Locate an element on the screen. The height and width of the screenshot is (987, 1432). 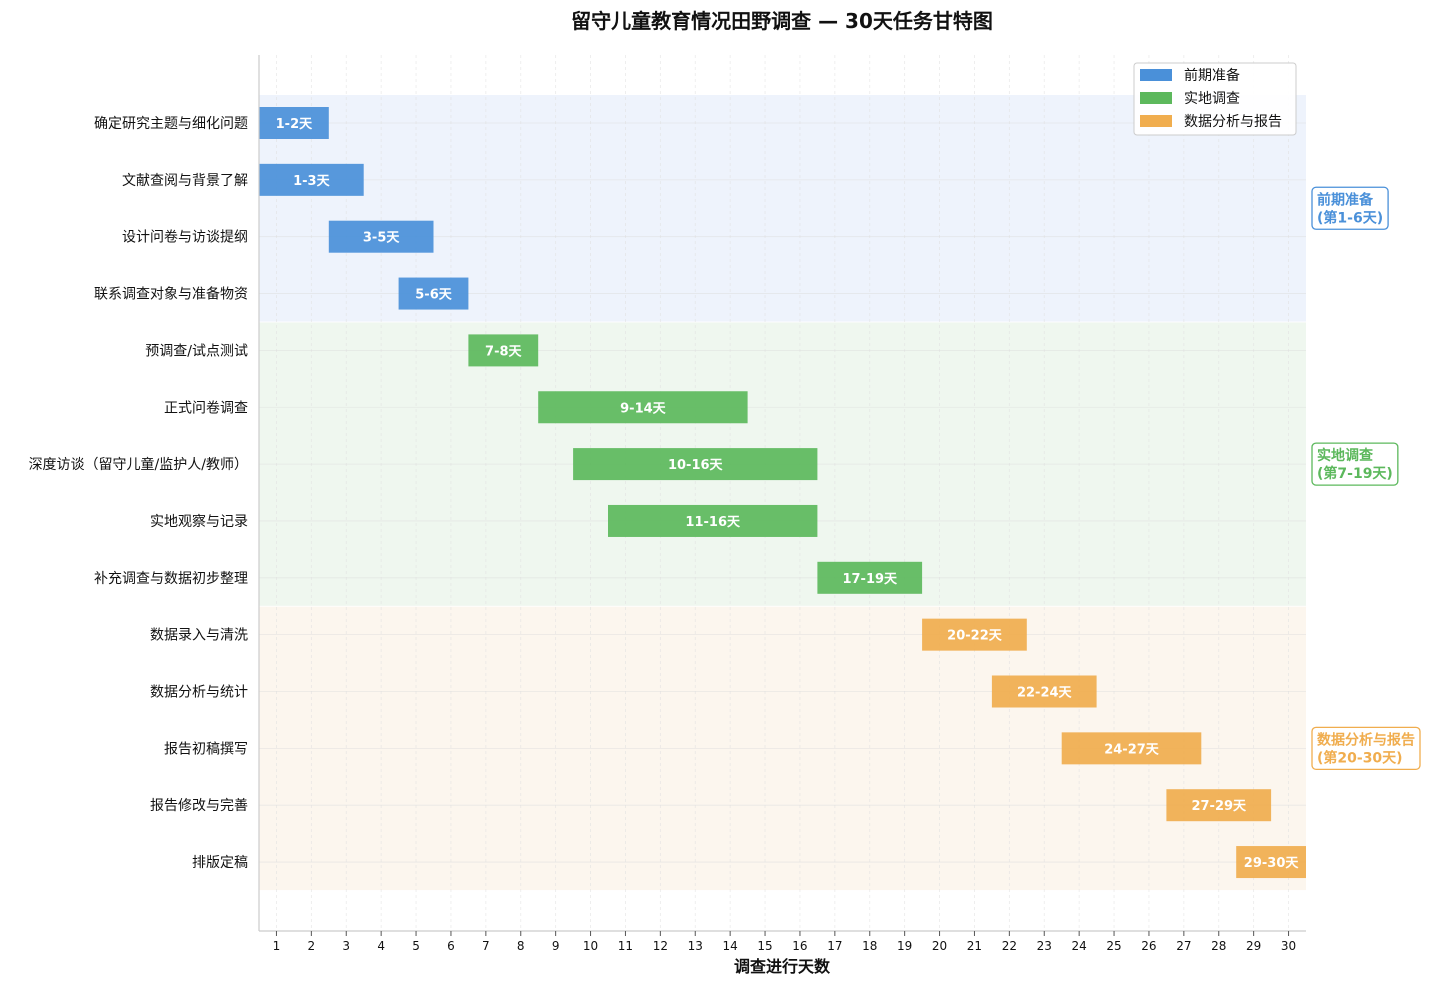
x-tick-label: 10 is located at coordinates (590, 946).